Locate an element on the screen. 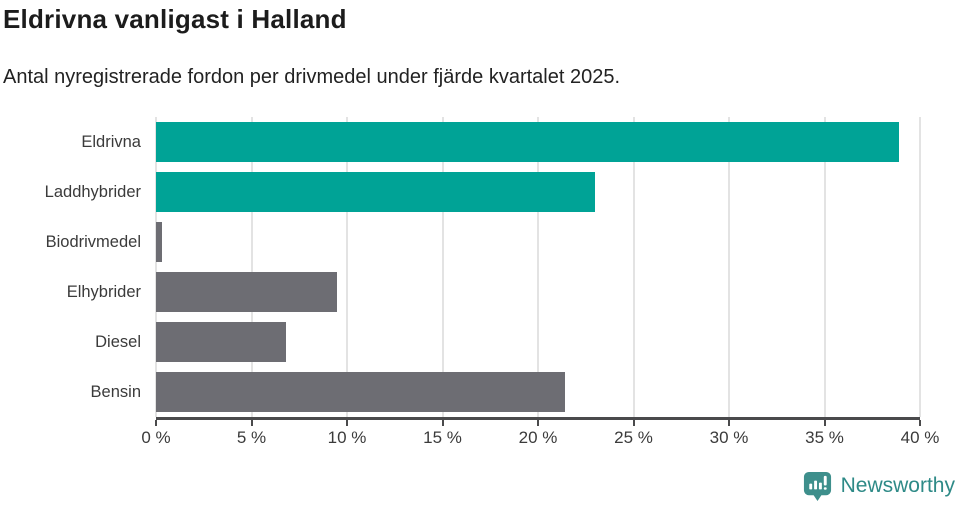 Image resolution: width=960 pixels, height=505 pixels. category-label: Biodrivmedel is located at coordinates (93, 242).